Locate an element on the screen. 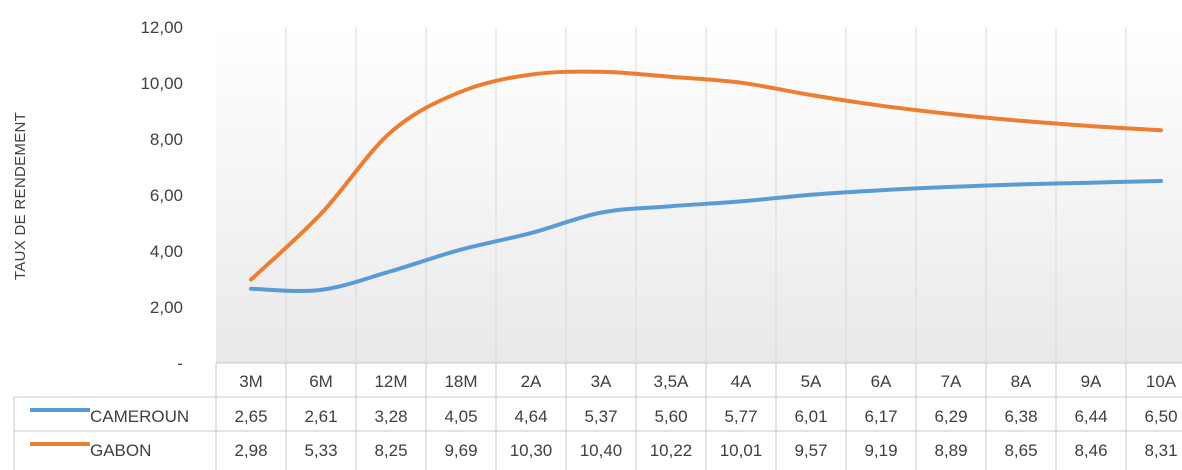  data-label: 6,38 is located at coordinates (1020, 416).